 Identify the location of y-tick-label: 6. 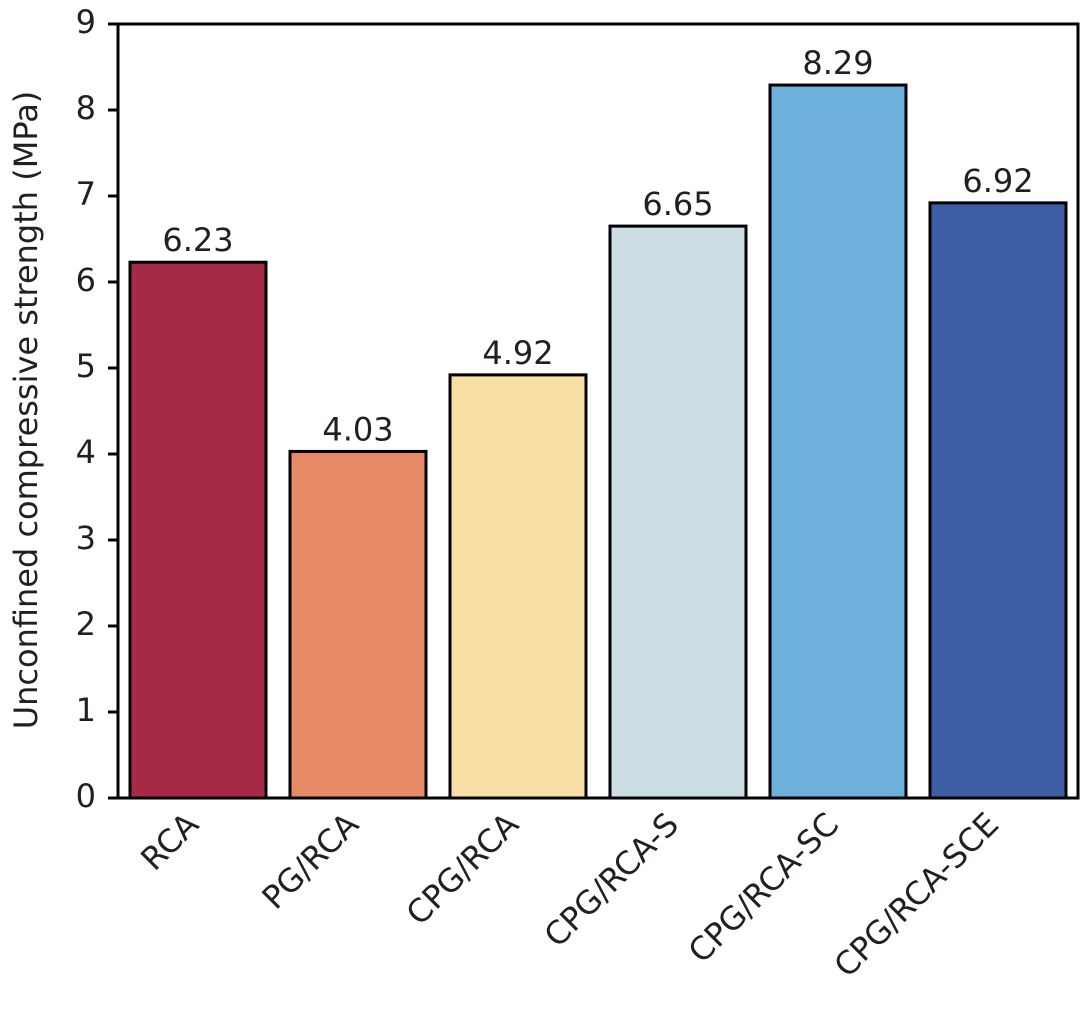
(86, 280).